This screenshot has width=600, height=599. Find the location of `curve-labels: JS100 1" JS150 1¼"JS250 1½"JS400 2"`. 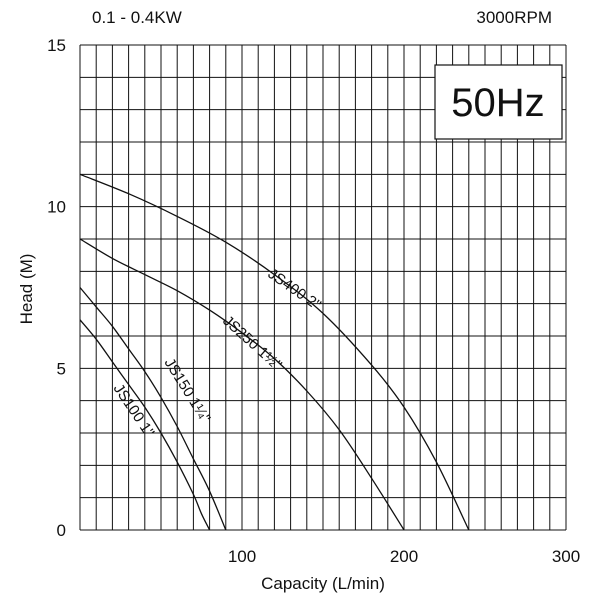

curve-labels: JS100 1" JS150 1¼"JS250 1½"JS400 2" is located at coordinates (217, 352).